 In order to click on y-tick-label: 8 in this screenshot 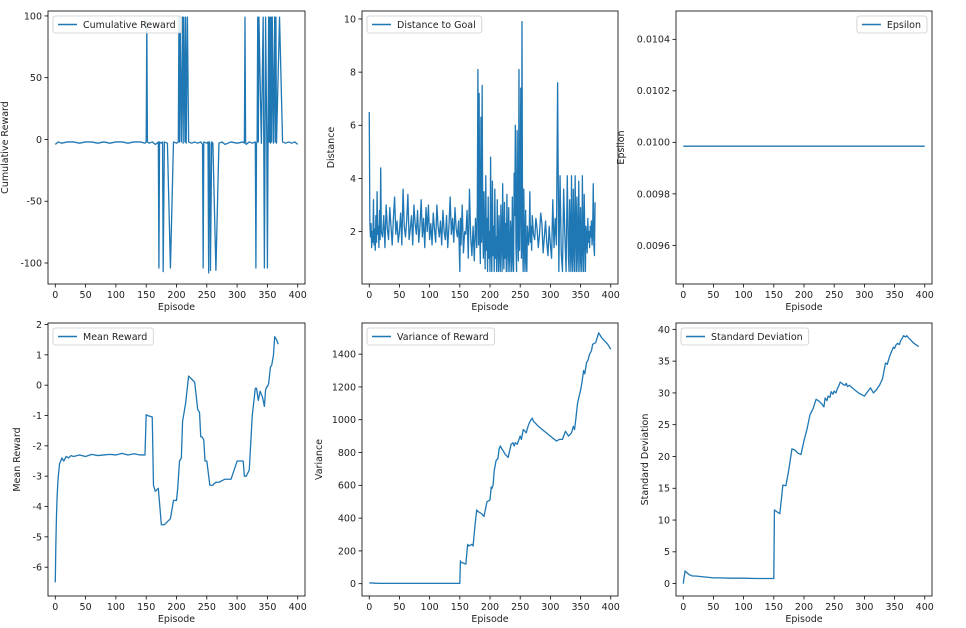, I will do `click(353, 73)`.